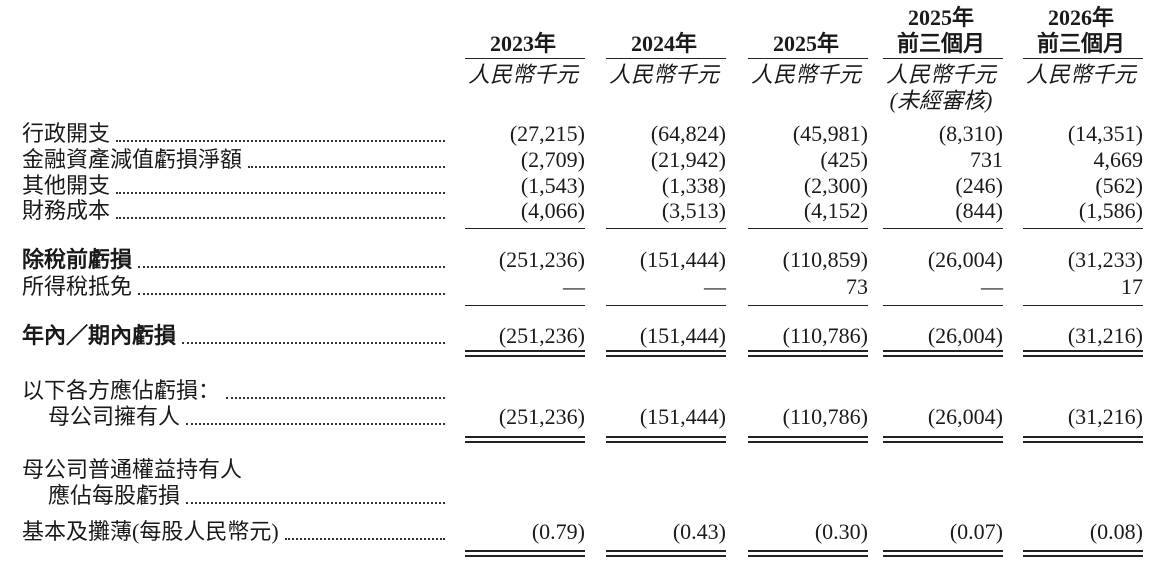 This screenshot has height=566, width=1158. I want to click on column-period: 前三個月, so click(940, 43).